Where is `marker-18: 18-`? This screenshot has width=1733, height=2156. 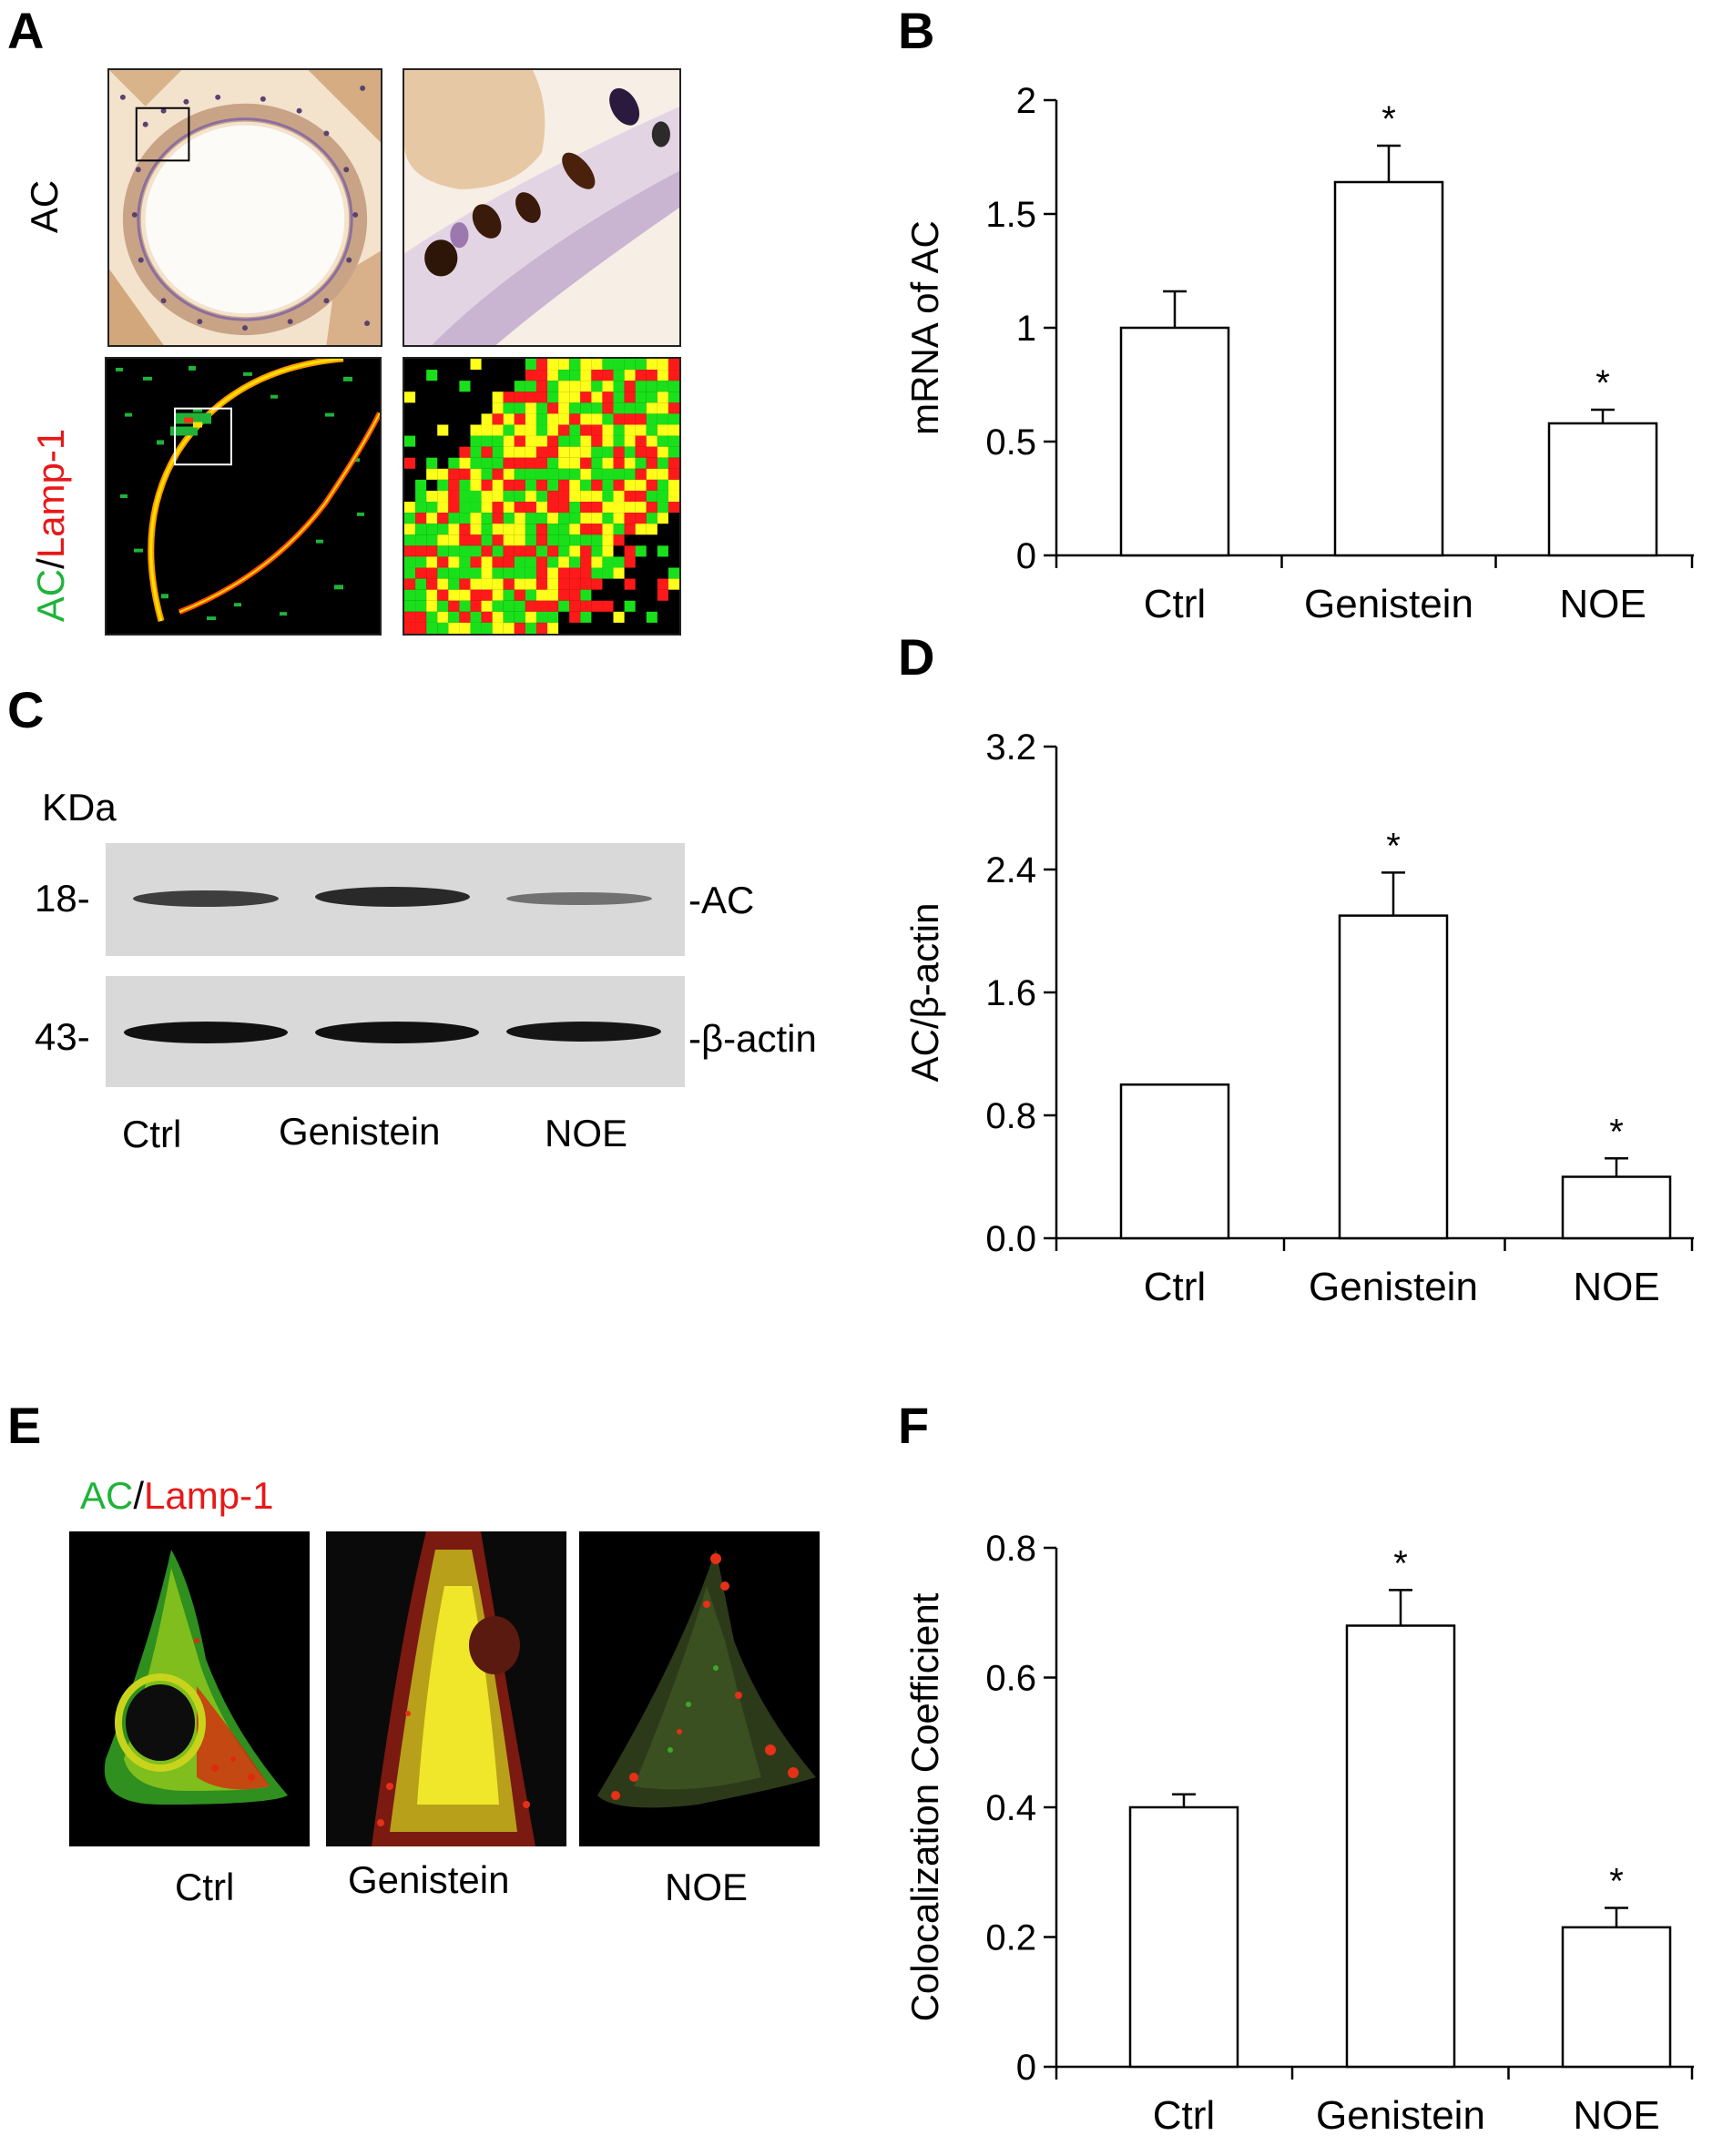 marker-18: 18- is located at coordinates (62, 898).